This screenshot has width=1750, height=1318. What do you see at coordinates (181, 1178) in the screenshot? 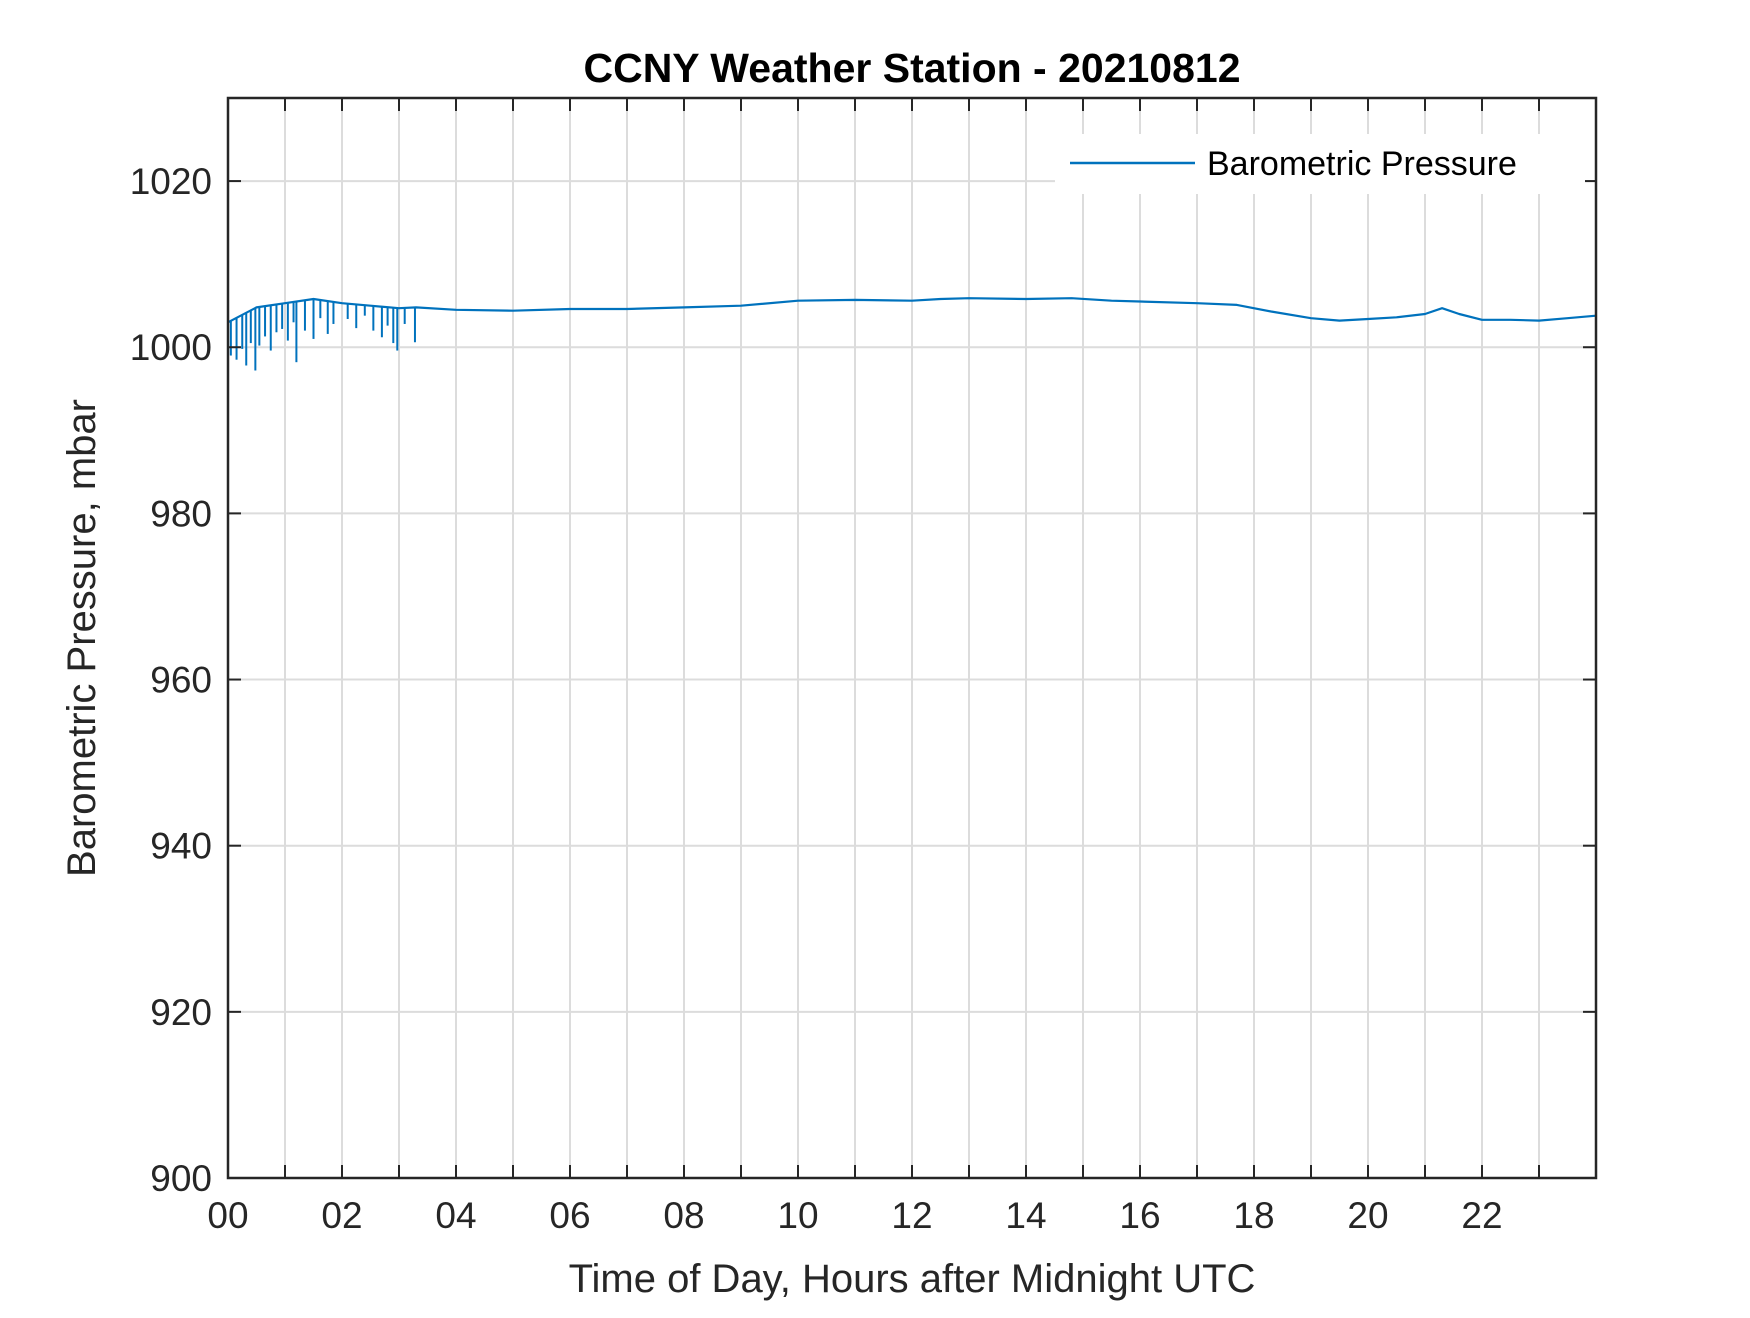
I see `y-tick-label: 900` at bounding box center [181, 1178].